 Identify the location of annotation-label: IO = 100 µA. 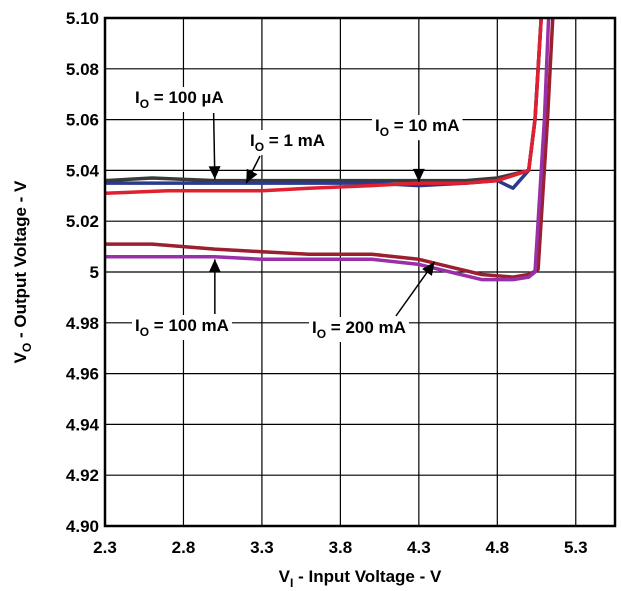
(179, 99).